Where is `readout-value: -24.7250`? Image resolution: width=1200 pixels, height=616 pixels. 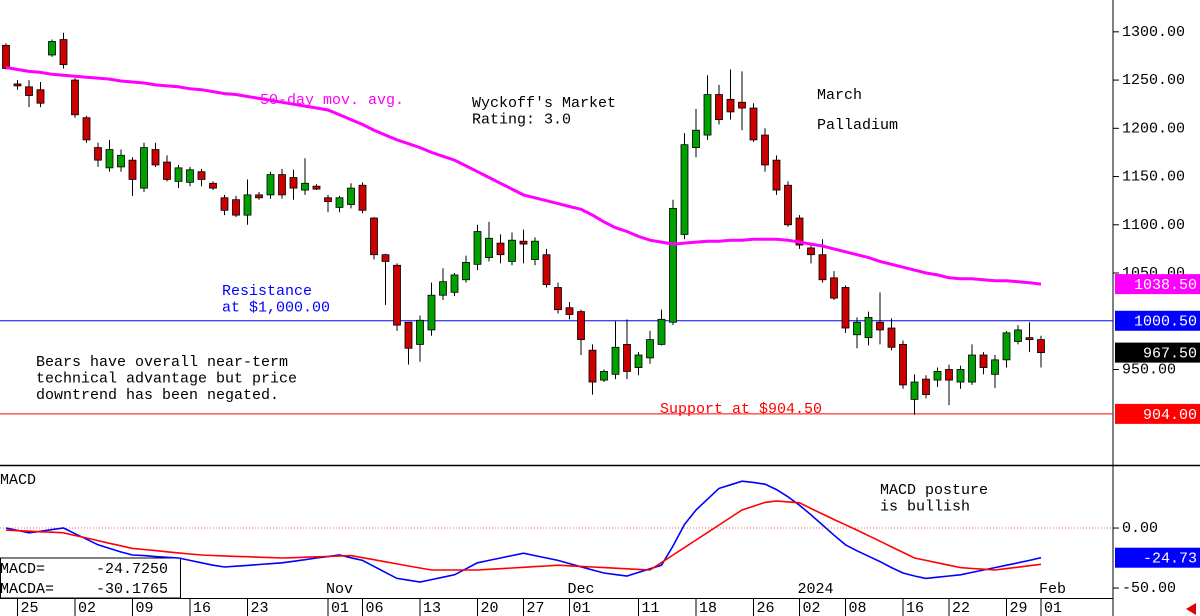 readout-value: -24.7250 is located at coordinates (132, 569).